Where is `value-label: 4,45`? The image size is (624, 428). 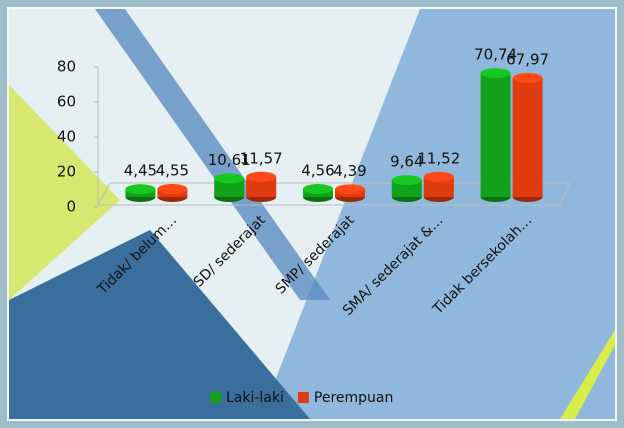
value-label: 4,45 is located at coordinates (140, 171).